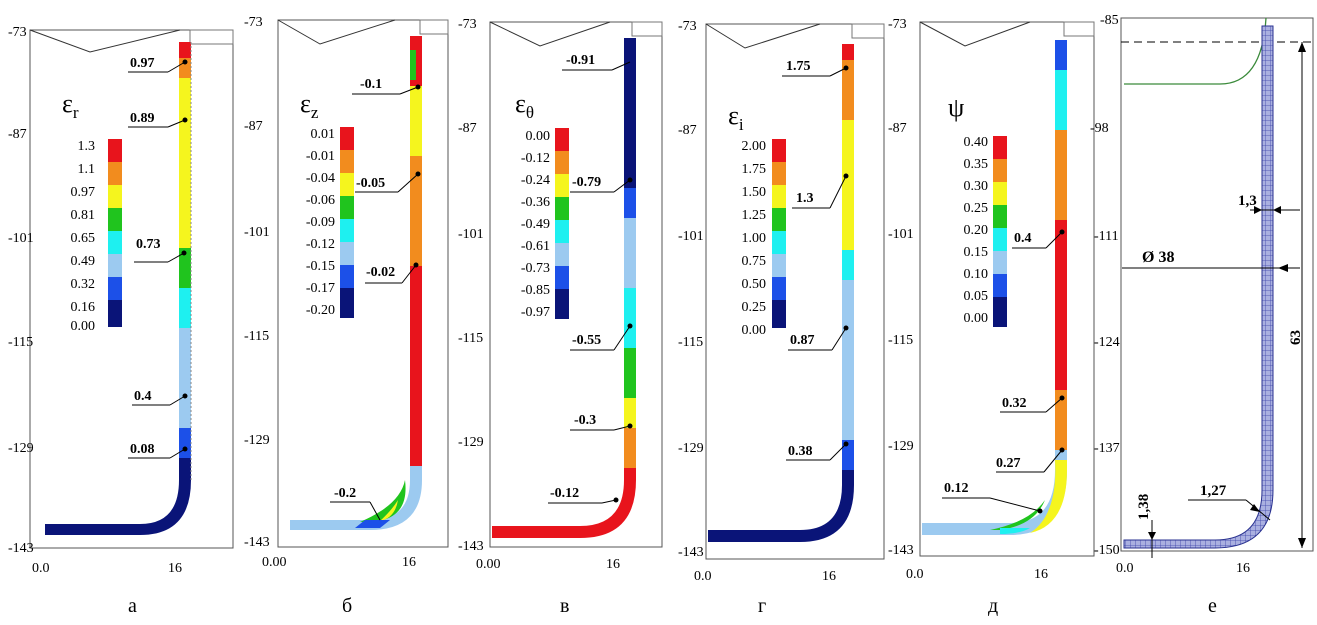  What do you see at coordinates (564, 493) in the screenshot?
I see `annotation-label: -0.12` at bounding box center [564, 493].